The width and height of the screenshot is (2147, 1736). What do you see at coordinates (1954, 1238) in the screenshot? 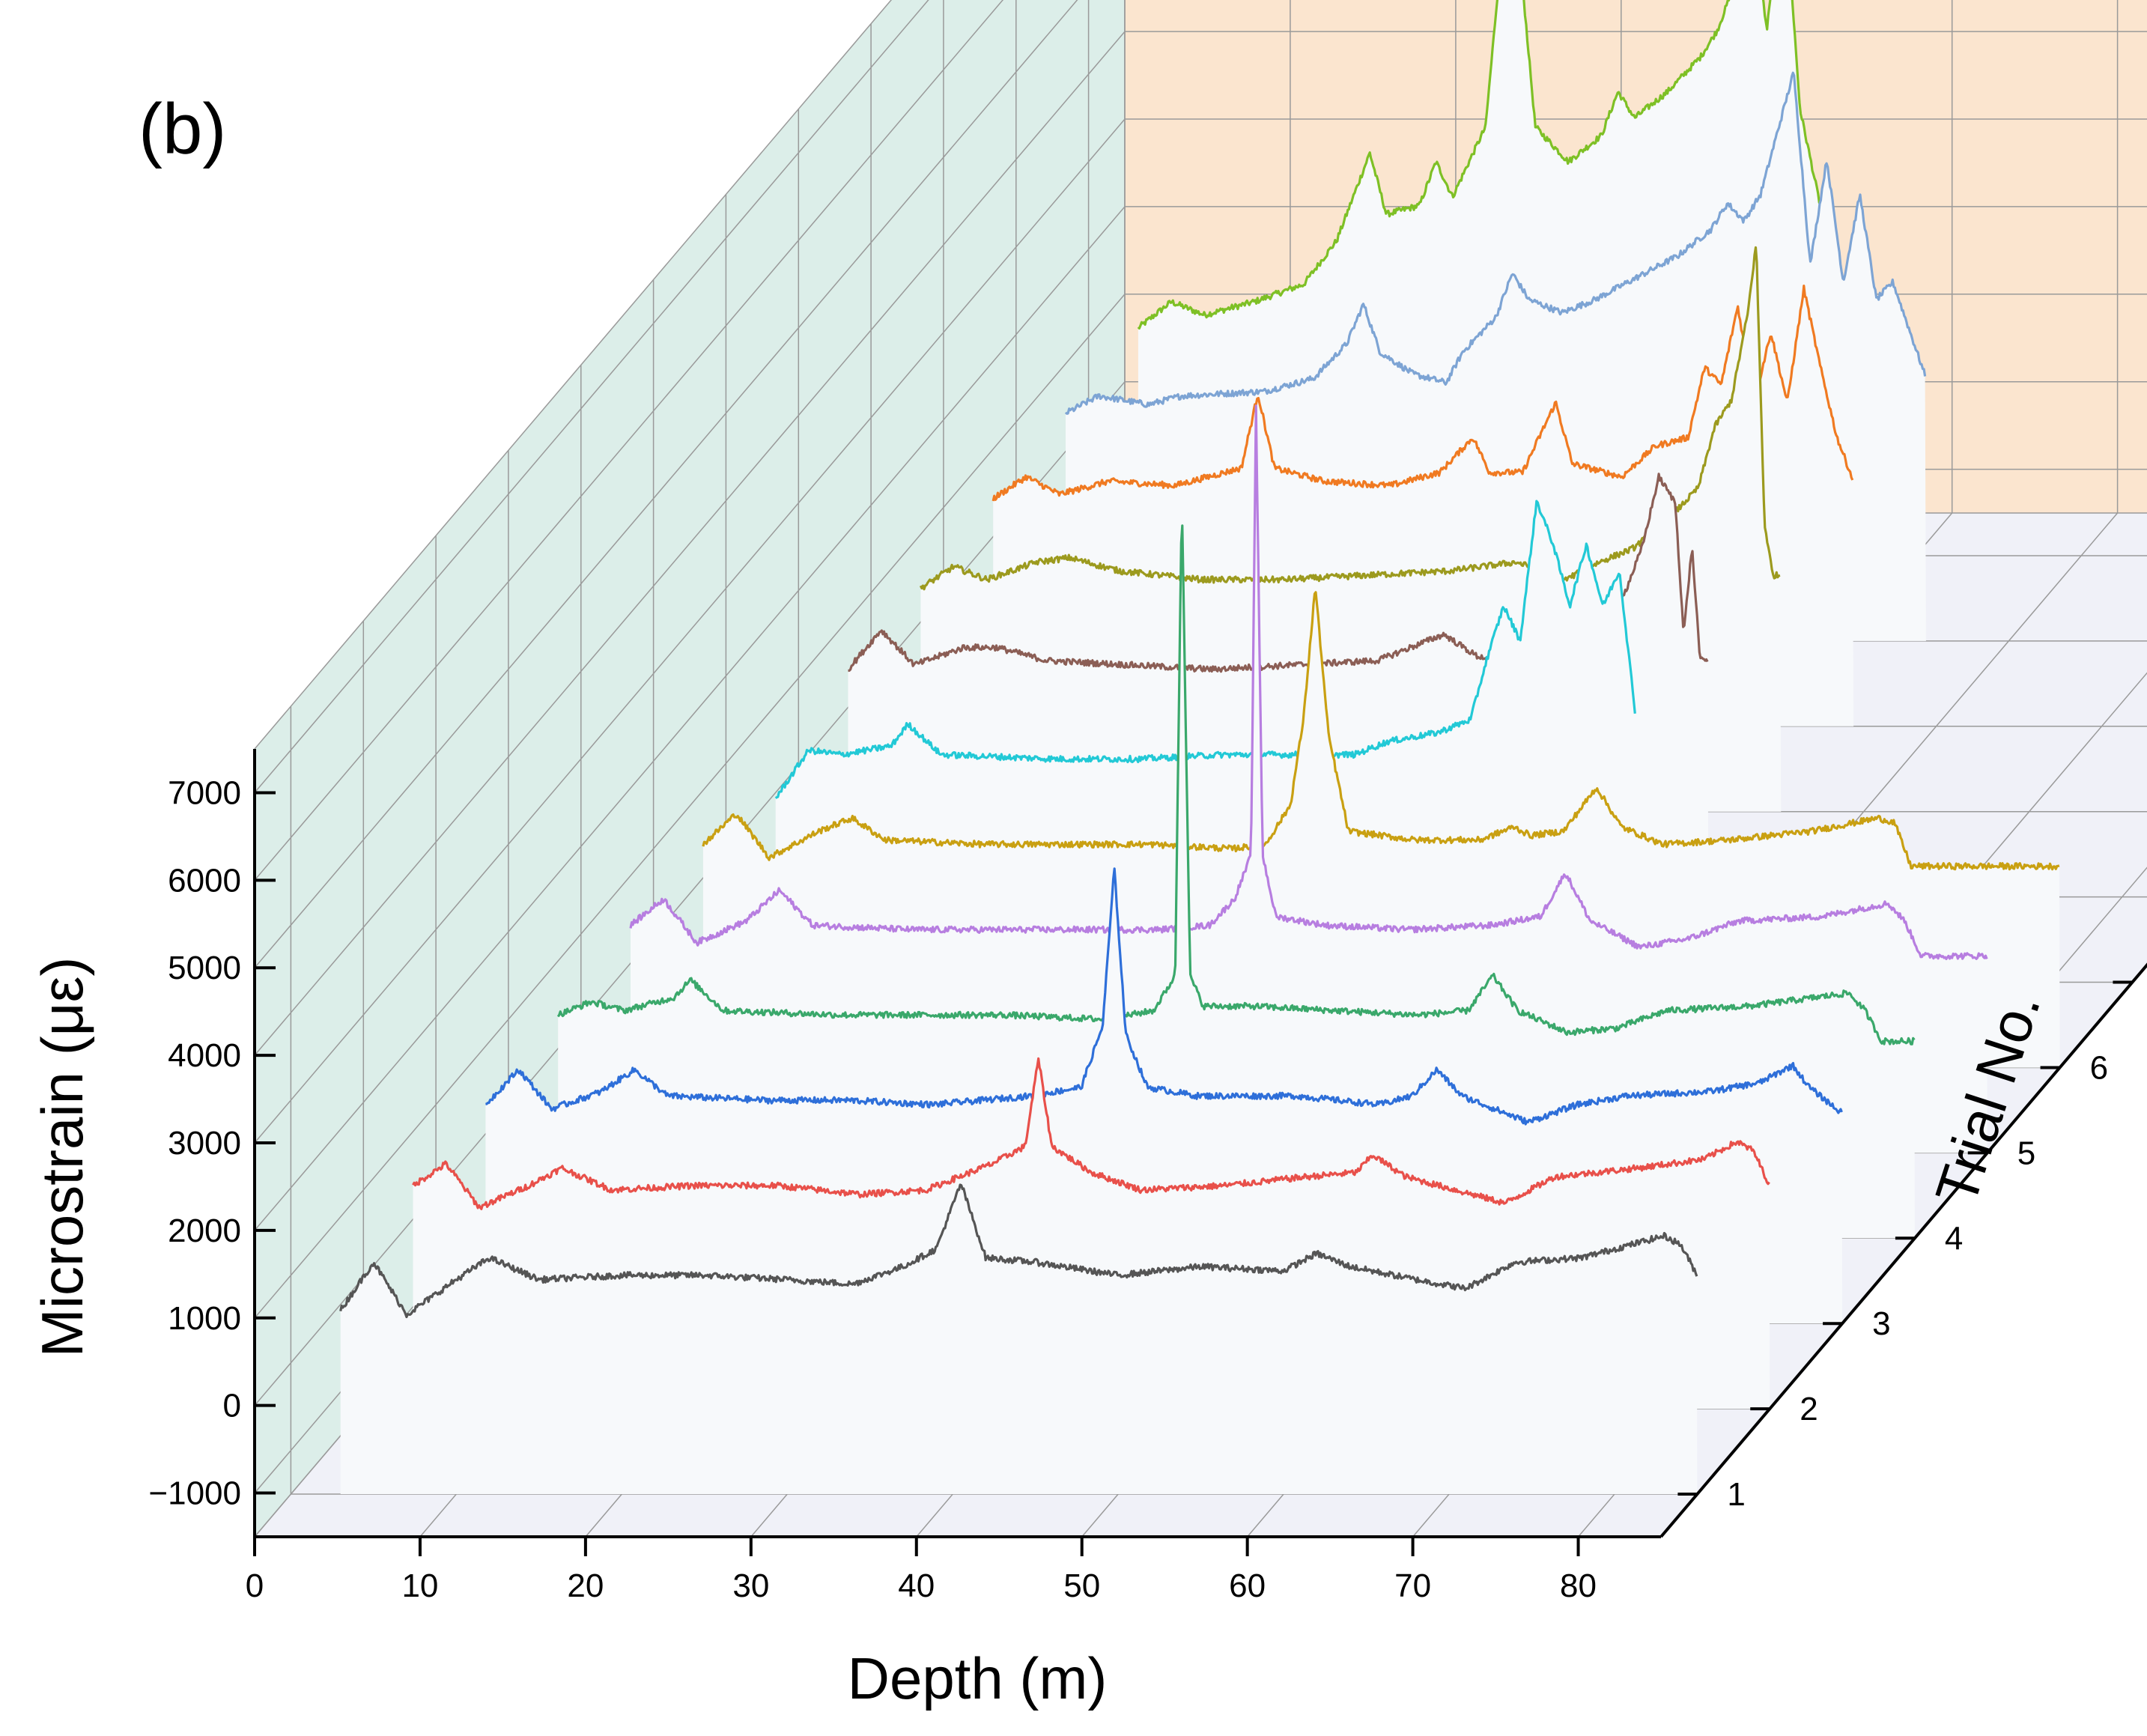
I see `z-tick-label: 4` at bounding box center [1954, 1238].